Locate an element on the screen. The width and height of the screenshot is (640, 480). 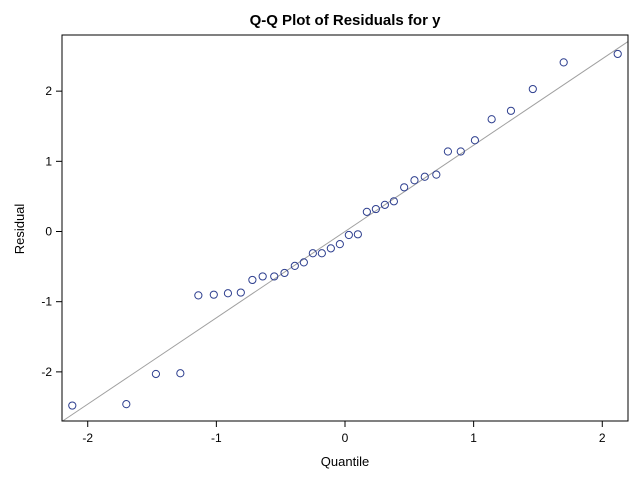
x-tick-label: -2 is located at coordinates (87, 438).